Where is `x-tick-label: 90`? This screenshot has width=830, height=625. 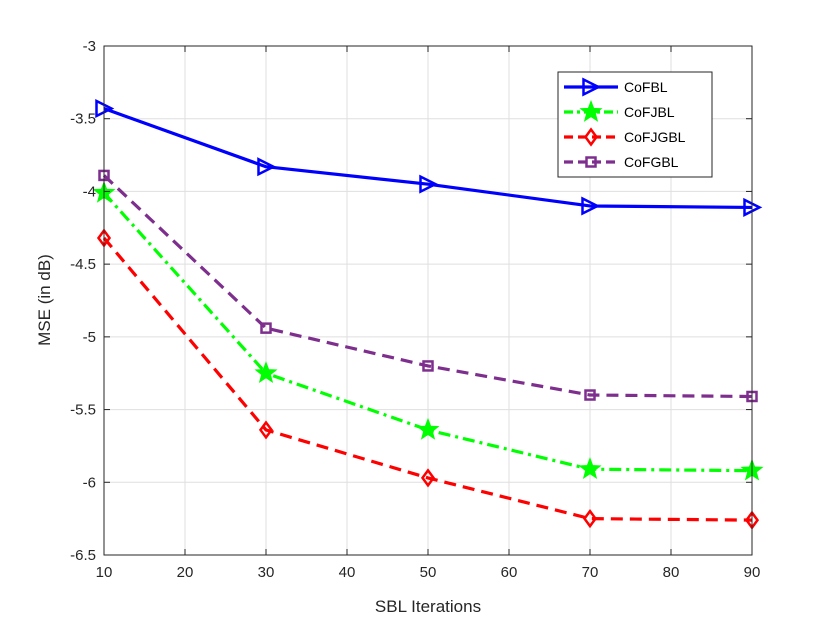
x-tick-label: 90 is located at coordinates (752, 572).